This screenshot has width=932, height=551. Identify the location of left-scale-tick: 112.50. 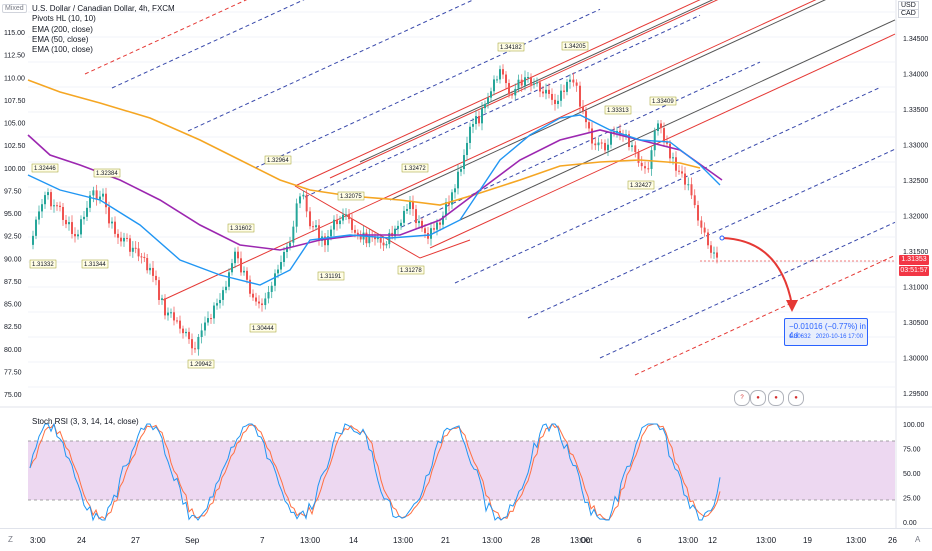
(14, 56).